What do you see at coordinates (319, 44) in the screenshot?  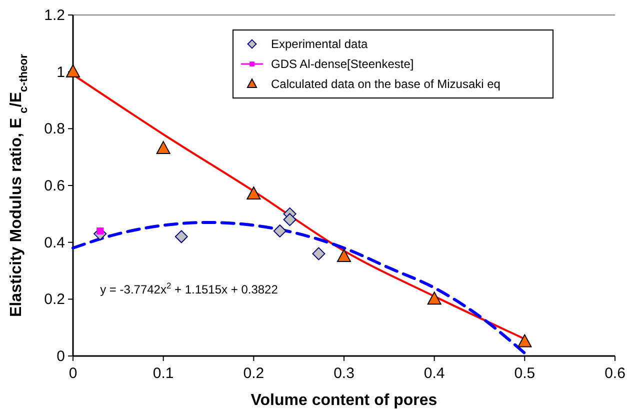 I see `legend-label: Experimental data` at bounding box center [319, 44].